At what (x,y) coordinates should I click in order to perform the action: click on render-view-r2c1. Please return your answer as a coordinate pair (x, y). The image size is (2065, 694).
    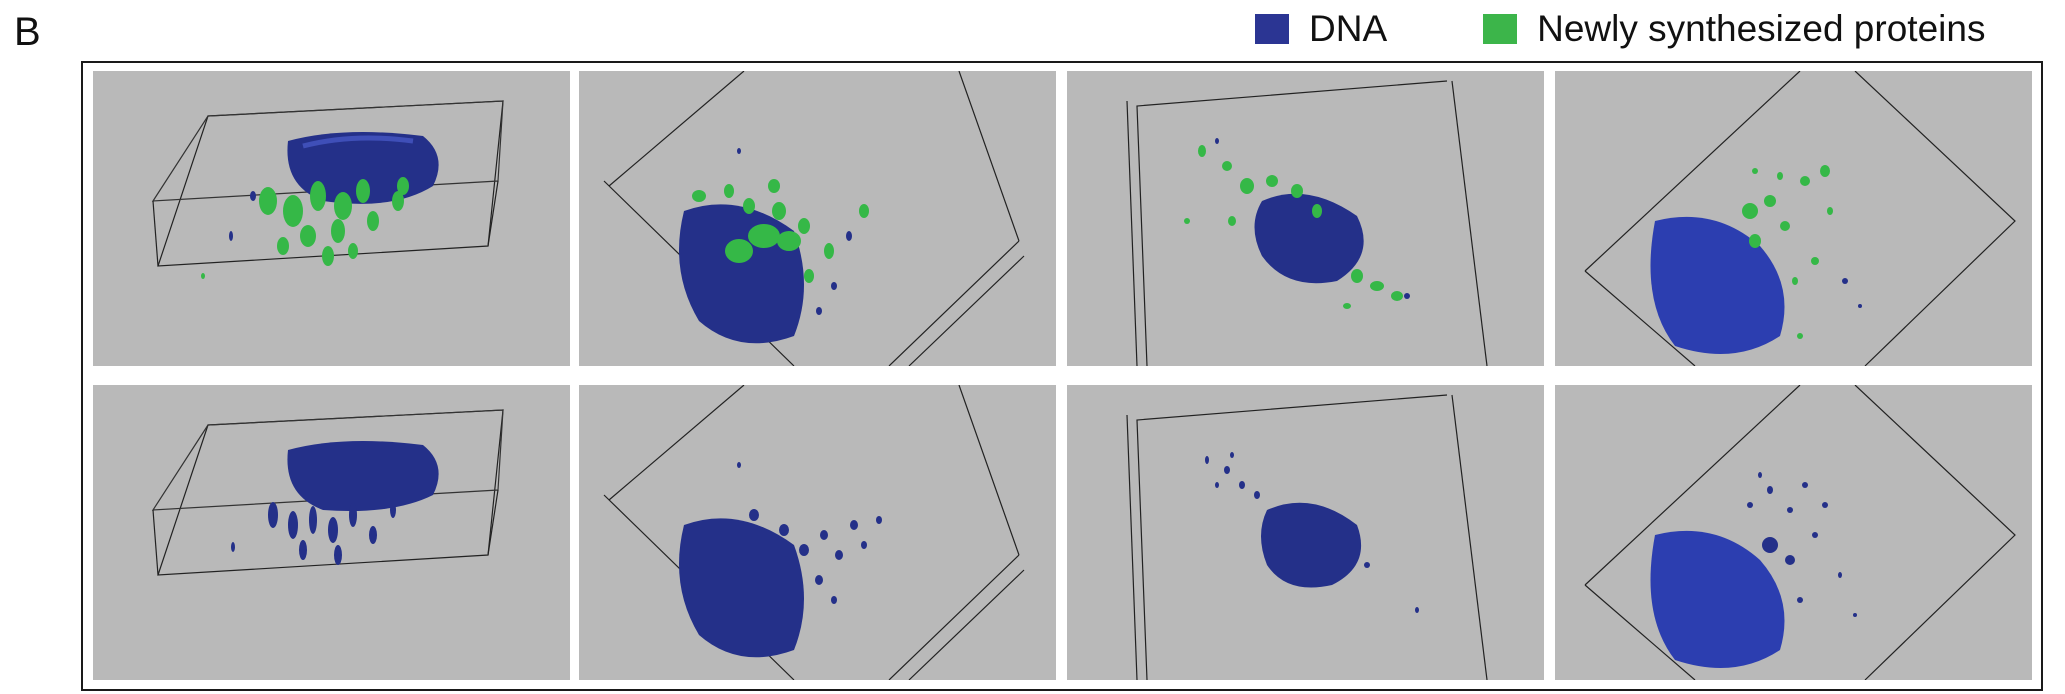
    Looking at the image, I should click on (331, 532).